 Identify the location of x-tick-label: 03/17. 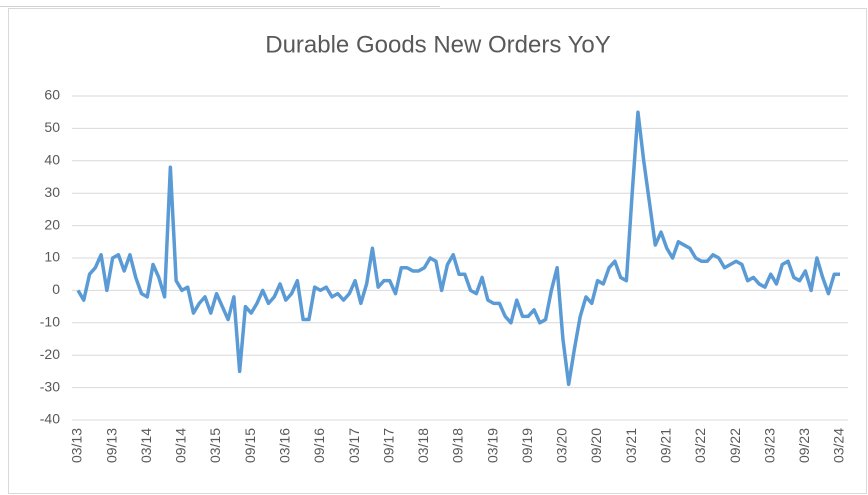
(354, 445).